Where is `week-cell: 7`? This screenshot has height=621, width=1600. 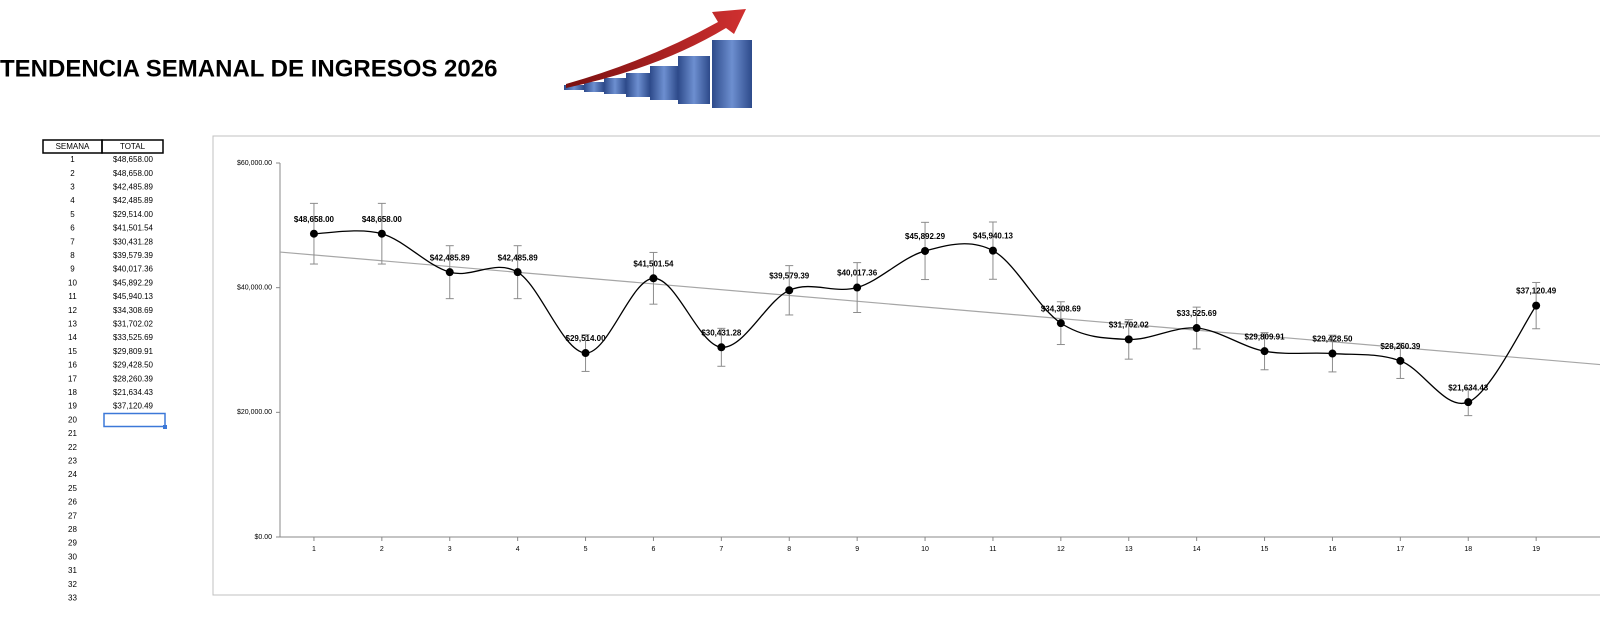
week-cell: 7 is located at coordinates (72, 241).